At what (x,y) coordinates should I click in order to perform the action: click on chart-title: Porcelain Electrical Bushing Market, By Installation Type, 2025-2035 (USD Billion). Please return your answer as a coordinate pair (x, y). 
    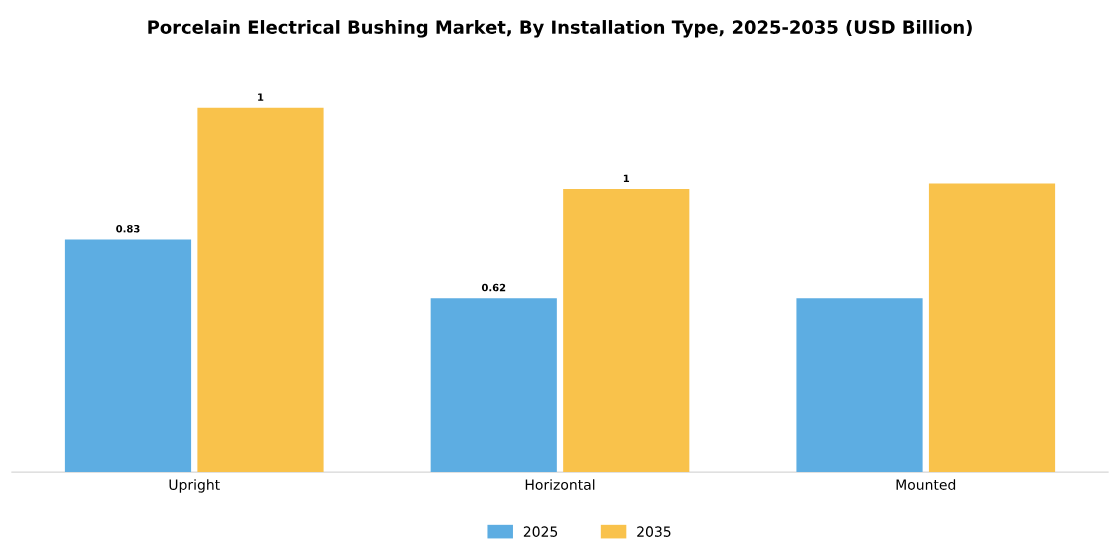
    Looking at the image, I should click on (560, 29).